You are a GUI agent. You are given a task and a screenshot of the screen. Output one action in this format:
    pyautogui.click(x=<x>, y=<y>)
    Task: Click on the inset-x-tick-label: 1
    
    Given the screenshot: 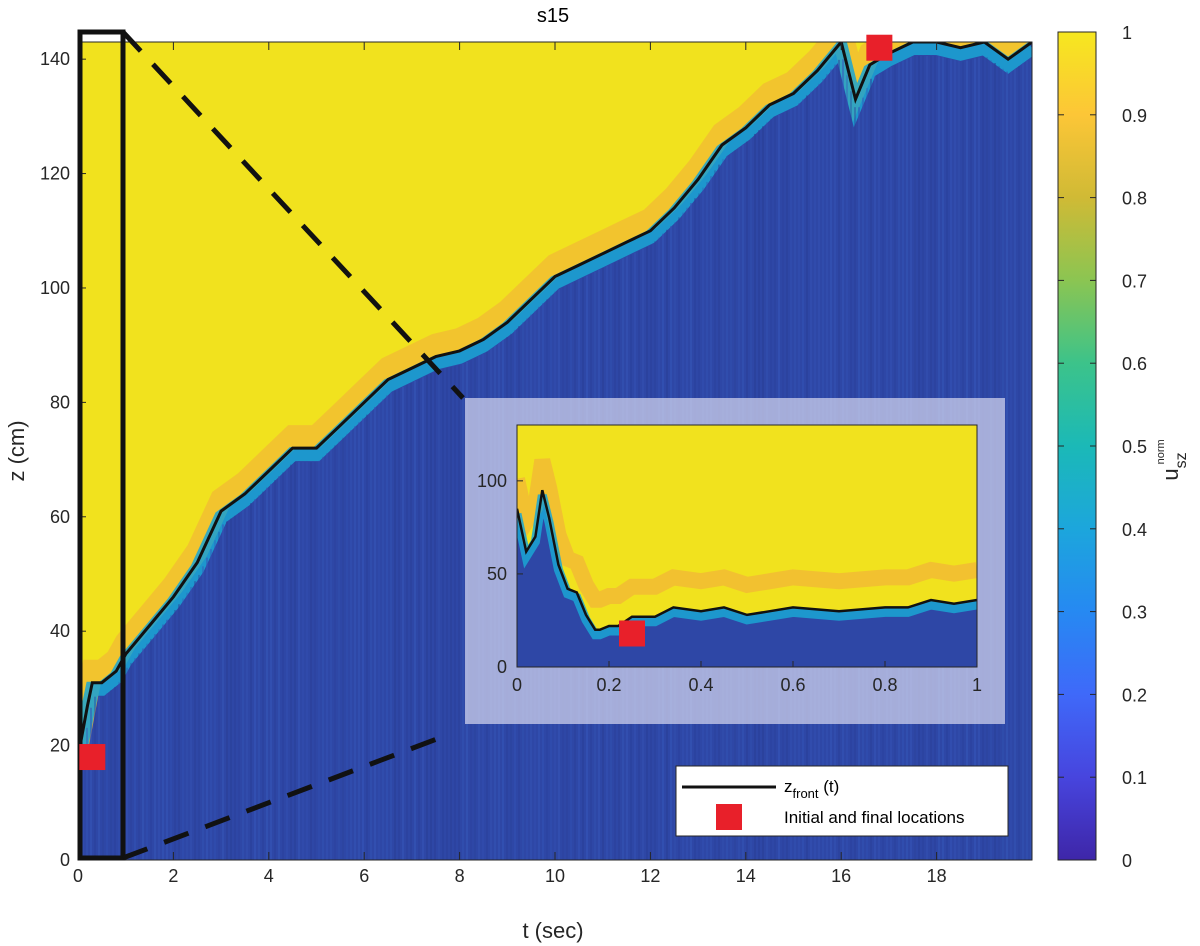 What is the action you would take?
    pyautogui.click(x=977, y=685)
    